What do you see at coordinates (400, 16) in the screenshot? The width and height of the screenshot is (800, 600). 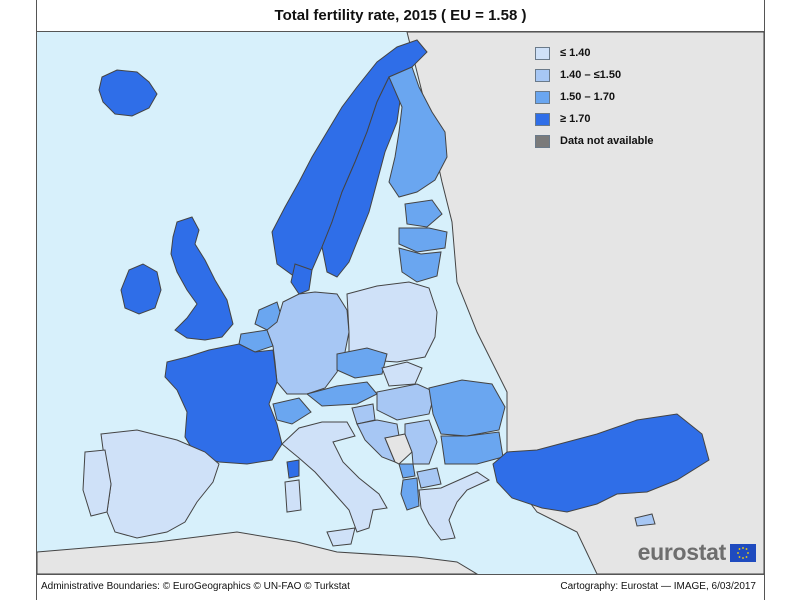 I see `map-title: Total fertility rate, 2015 ( EU = 1.58 )` at bounding box center [400, 16].